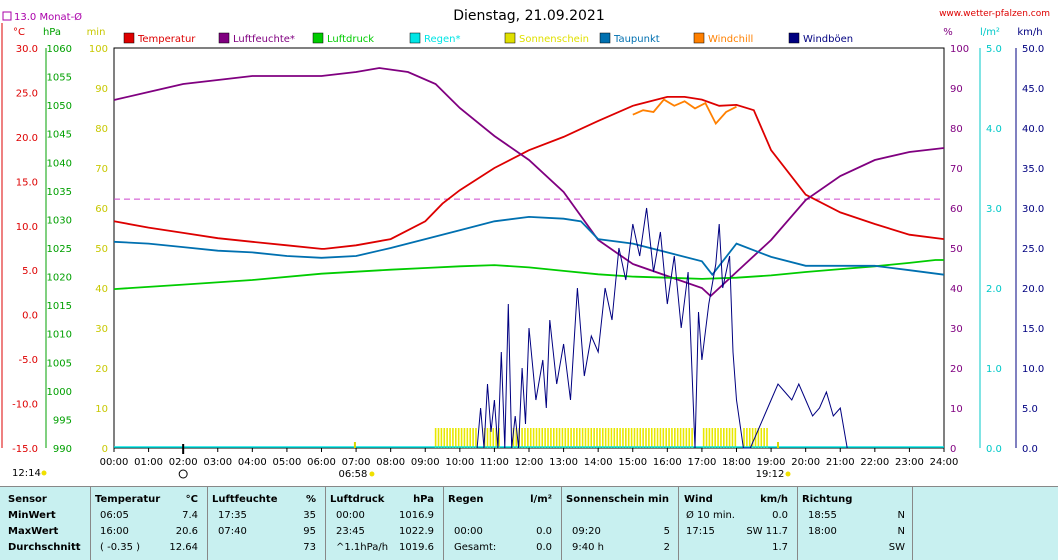  I want to click on pct-tick-label: 70, so click(956, 169).